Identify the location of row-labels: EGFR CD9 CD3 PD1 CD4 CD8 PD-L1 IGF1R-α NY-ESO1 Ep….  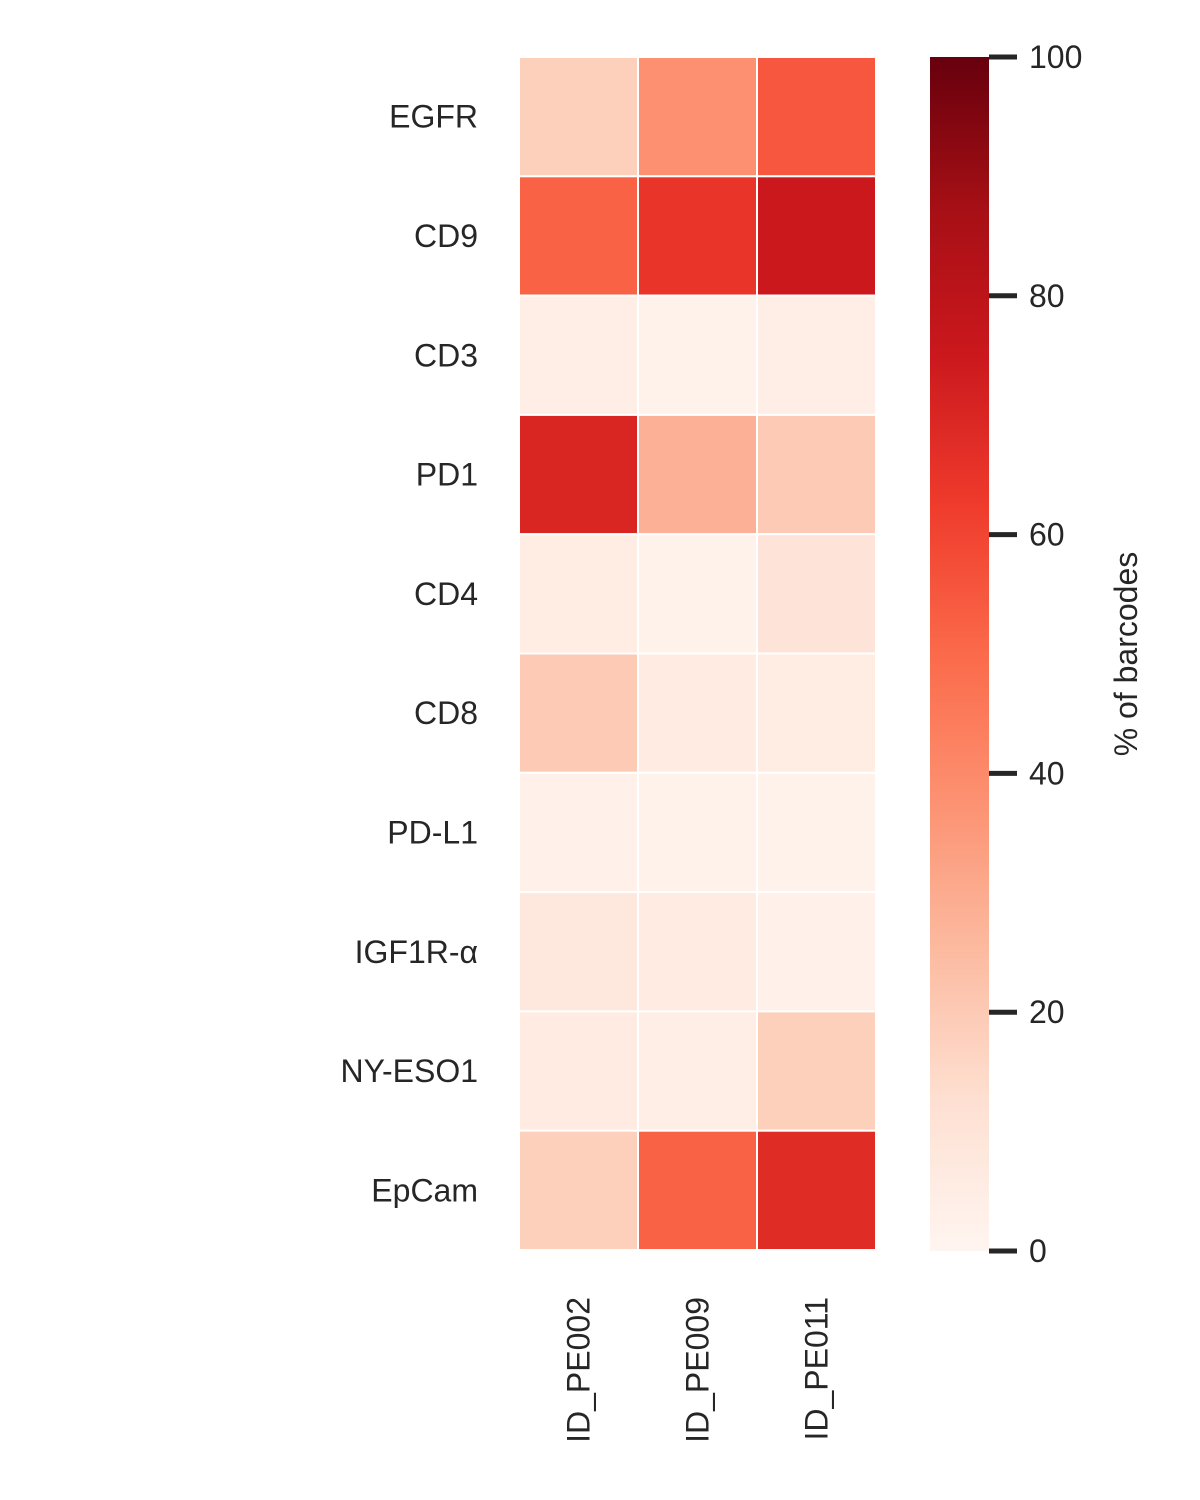
(409, 654).